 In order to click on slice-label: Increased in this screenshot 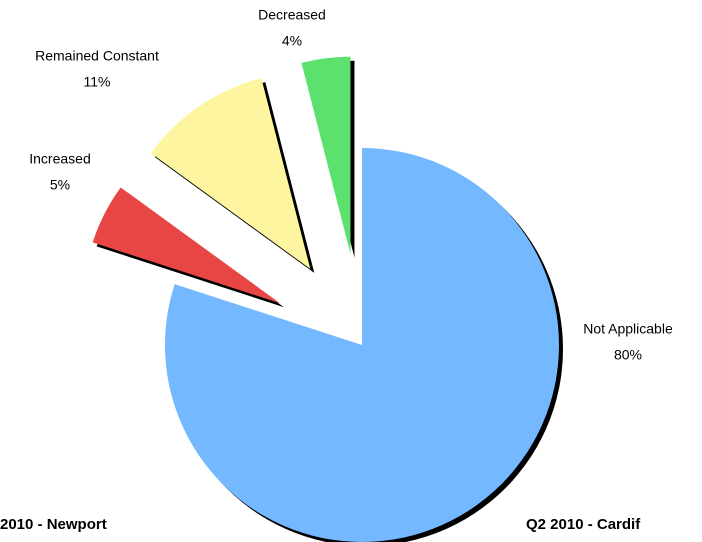, I will do `click(59, 159)`.